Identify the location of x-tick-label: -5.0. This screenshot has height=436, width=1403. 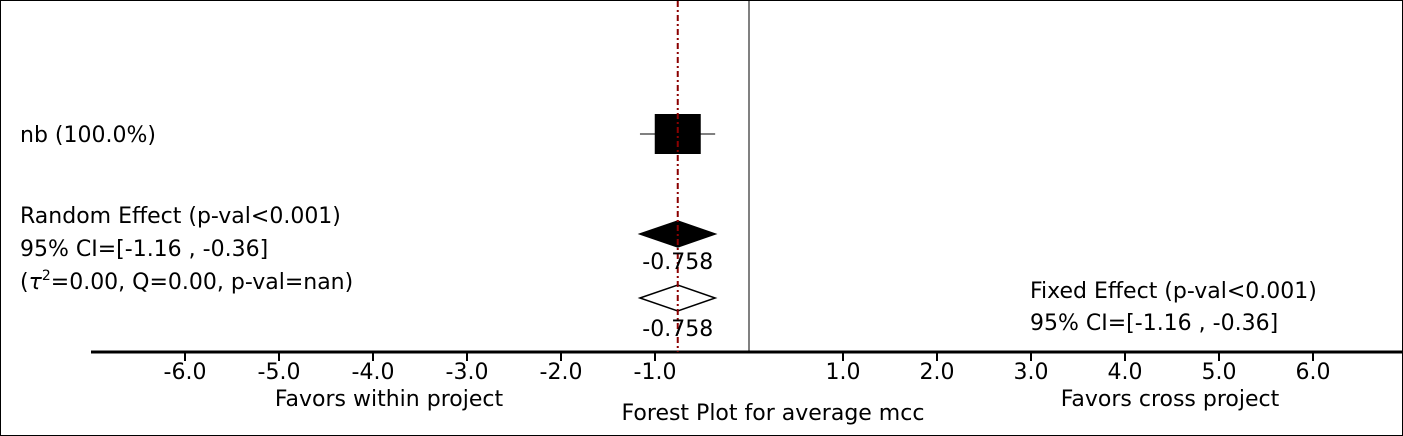
(279, 372).